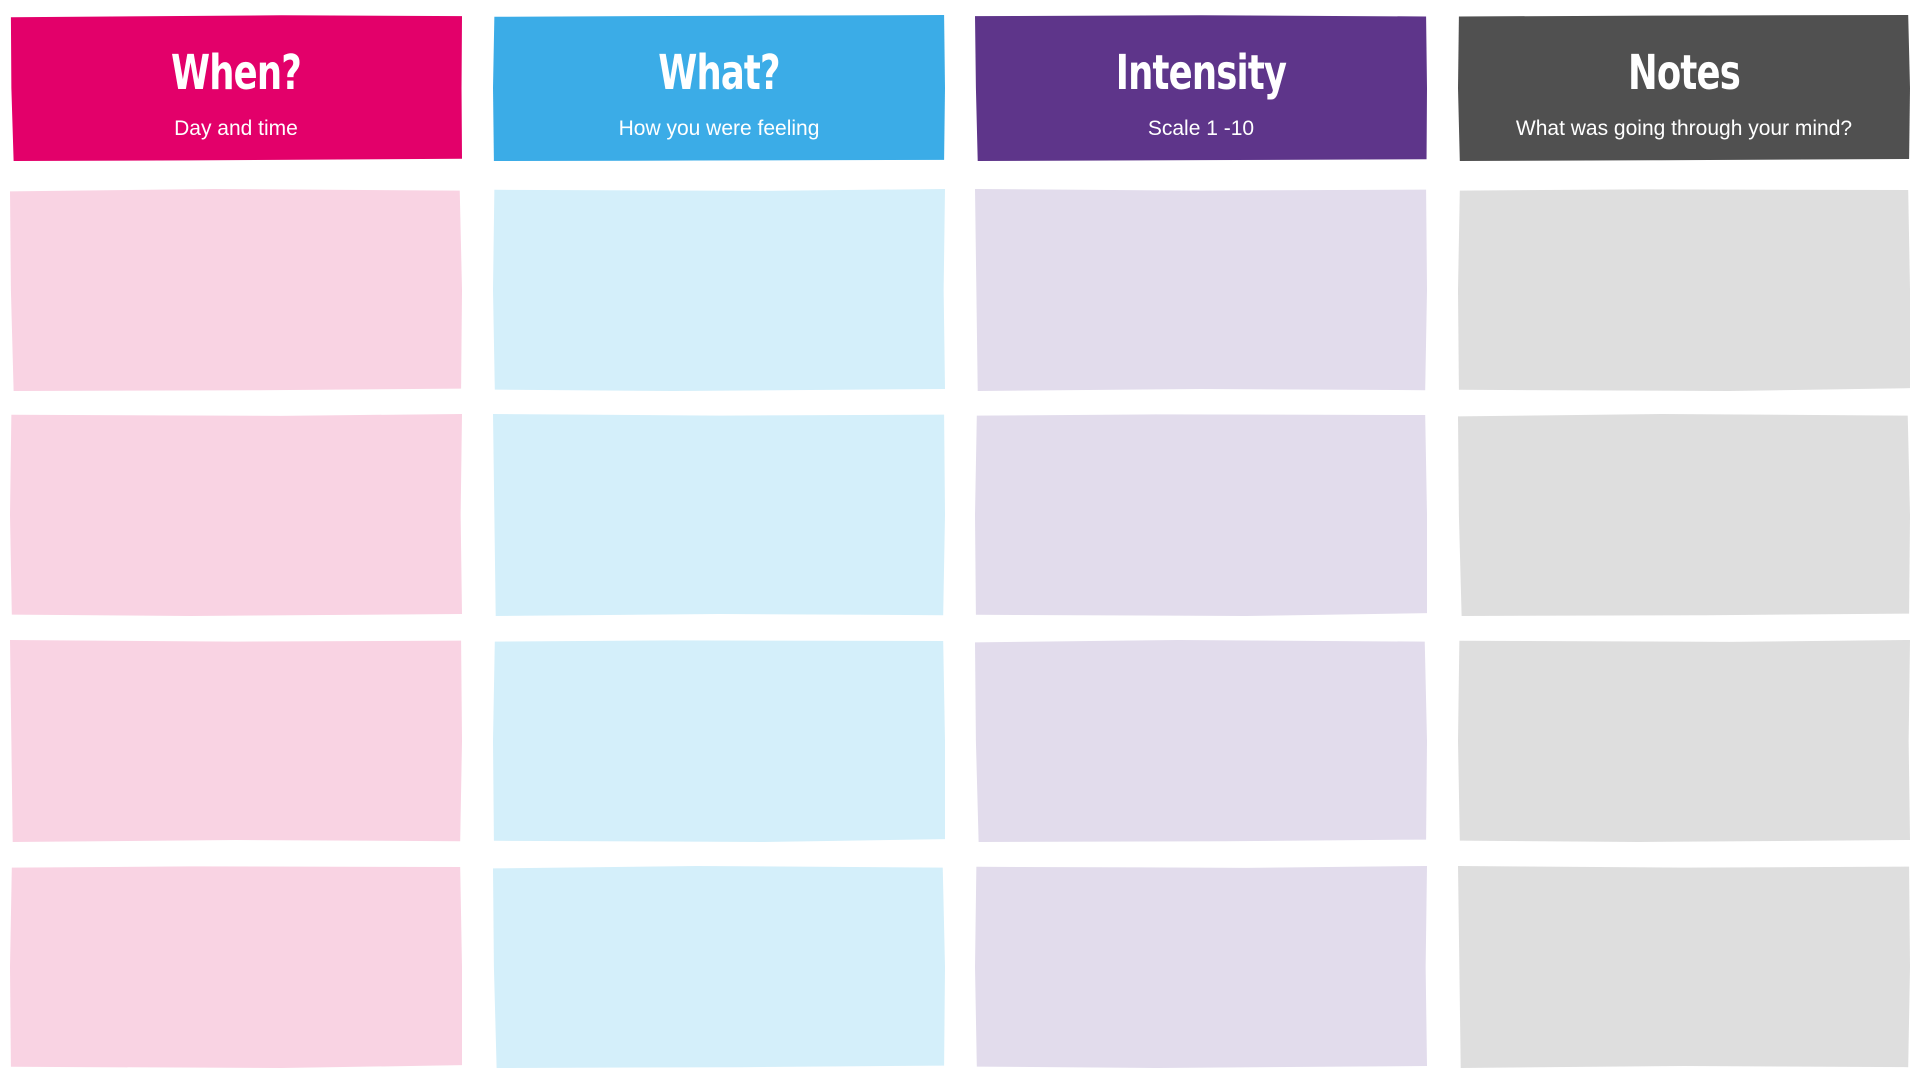 The width and height of the screenshot is (1920, 1080). I want to click on header-title: When?, so click(236, 73).